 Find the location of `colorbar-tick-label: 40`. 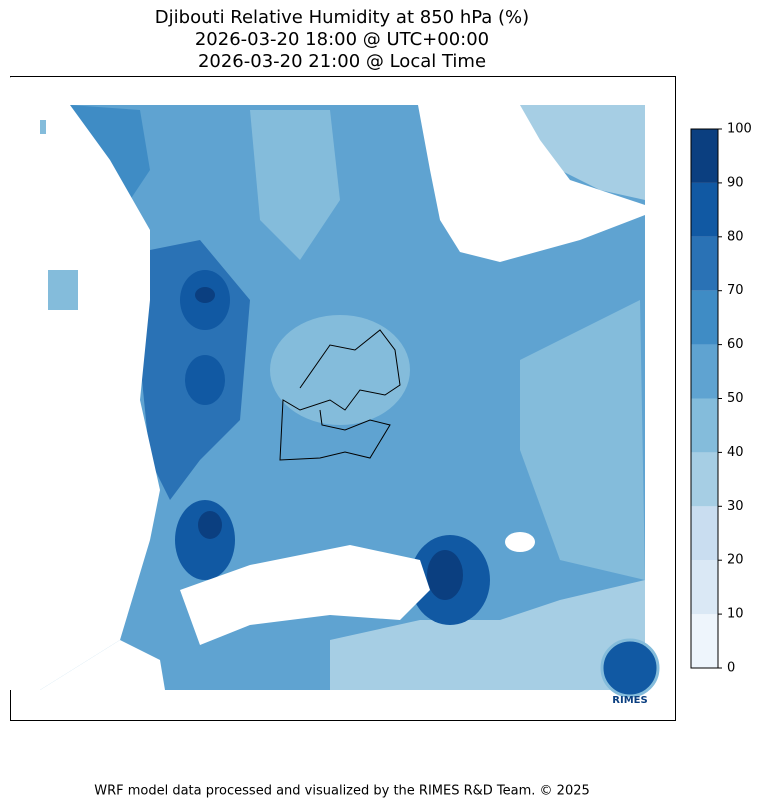

colorbar-tick-label: 40 is located at coordinates (735, 452).